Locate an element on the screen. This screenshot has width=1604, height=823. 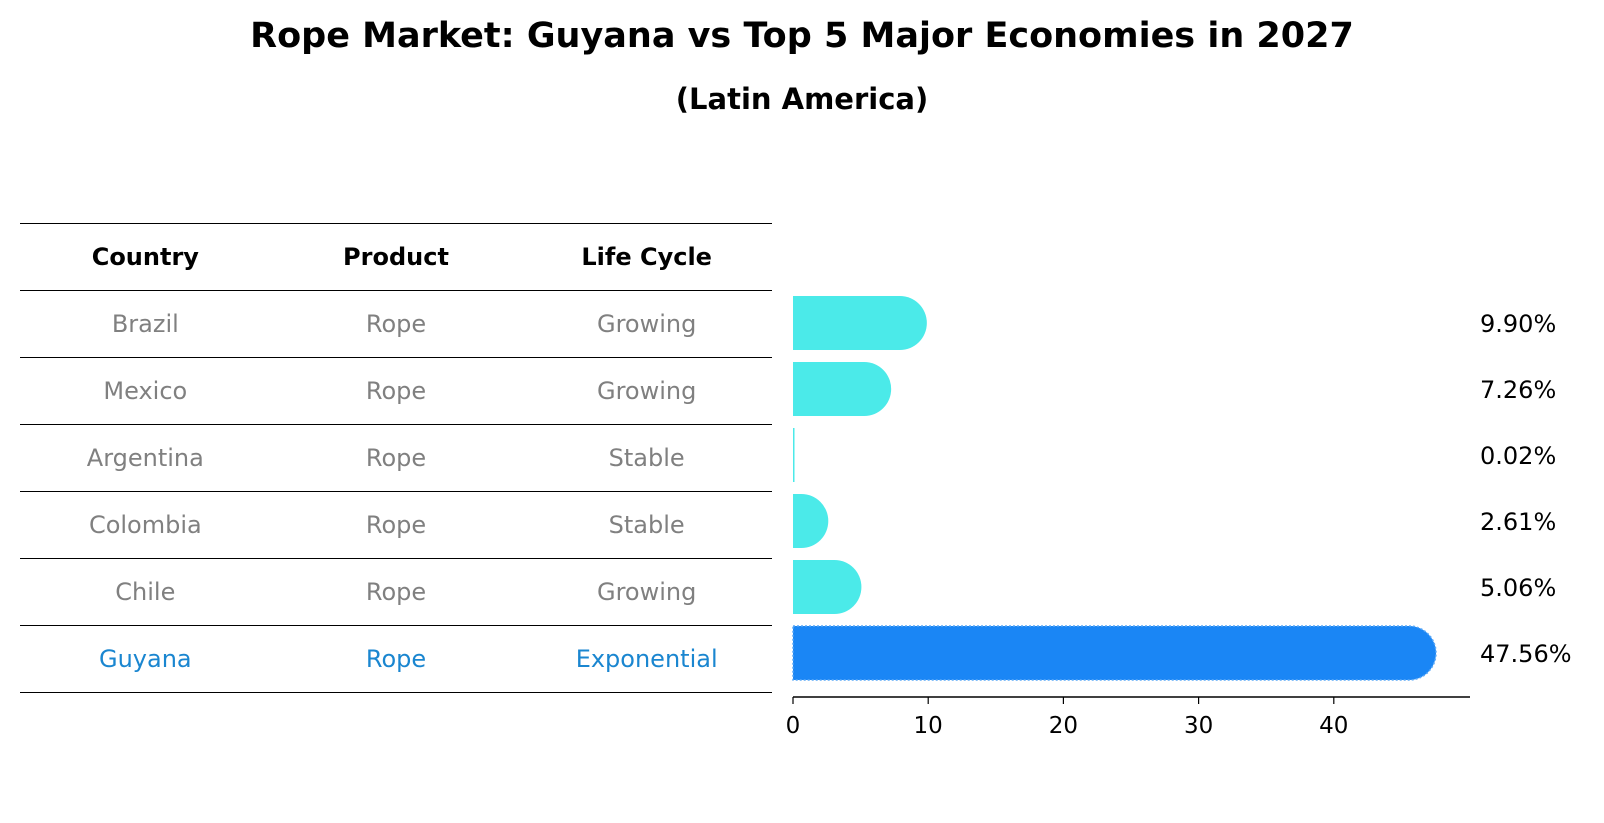
bar-value-label: 9.90% is located at coordinates (1518, 324).